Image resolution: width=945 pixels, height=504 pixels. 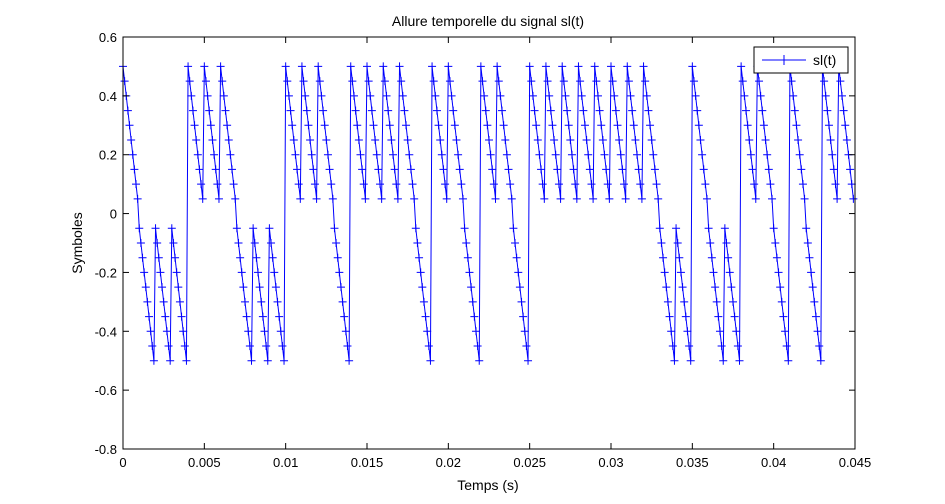 I want to click on x-tick-label: 0.025, so click(x=529, y=462).